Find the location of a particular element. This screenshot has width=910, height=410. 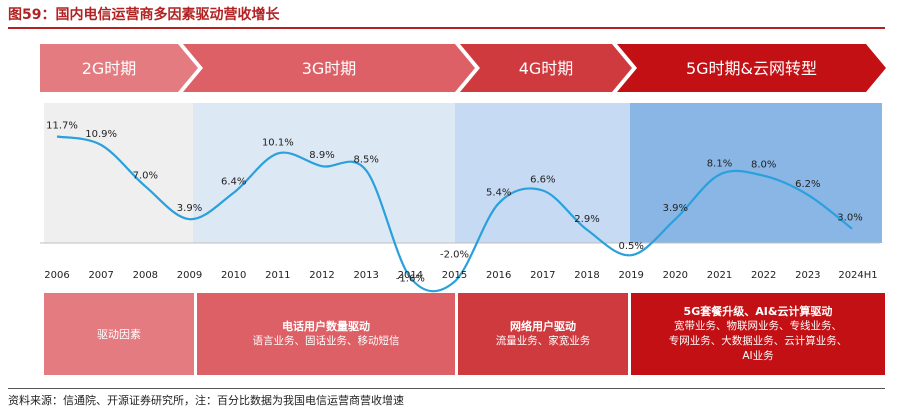

data-label-2011: 10.1% is located at coordinates (278, 142).